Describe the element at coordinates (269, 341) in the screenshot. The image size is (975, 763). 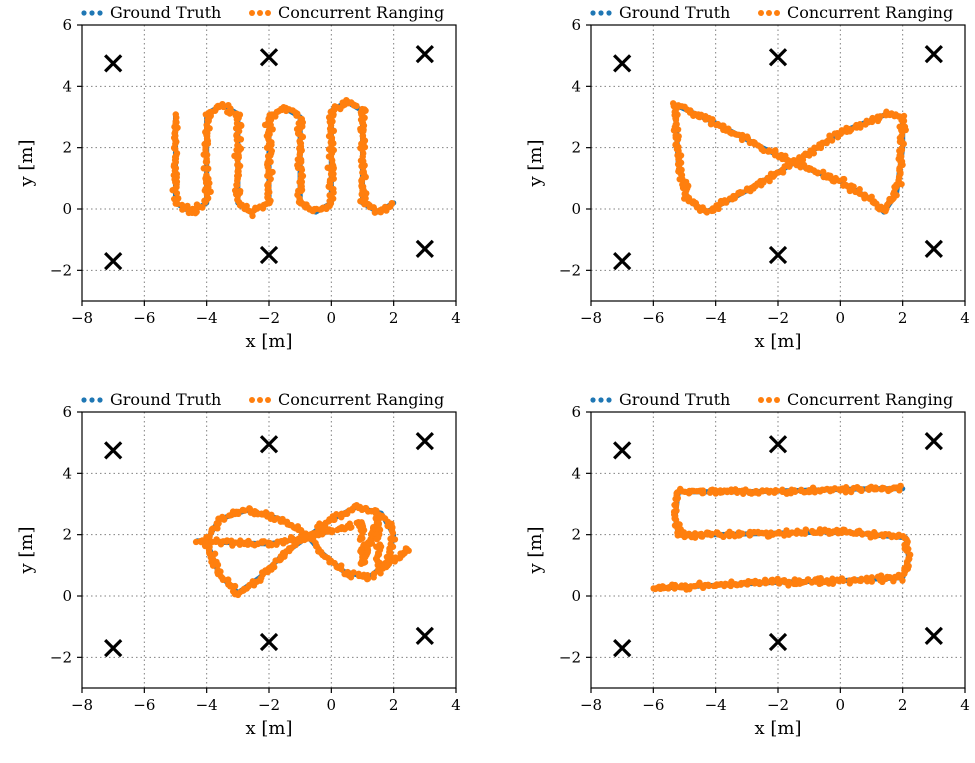
I see `x-axis-label: x [m]` at that location.